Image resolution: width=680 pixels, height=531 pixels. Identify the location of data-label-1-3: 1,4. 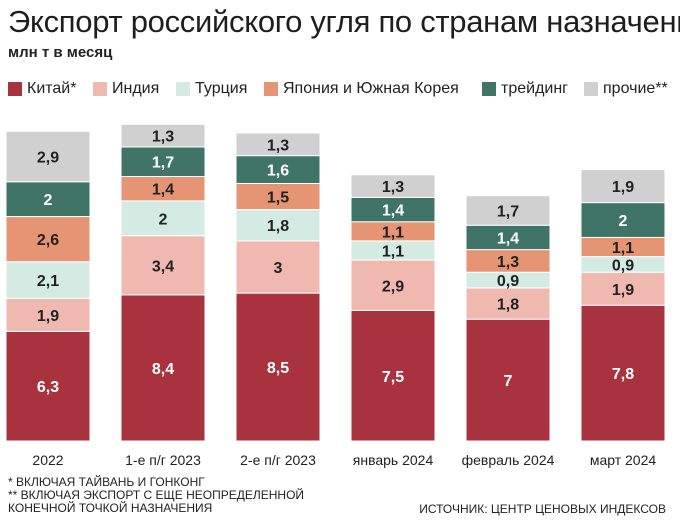
(163, 190).